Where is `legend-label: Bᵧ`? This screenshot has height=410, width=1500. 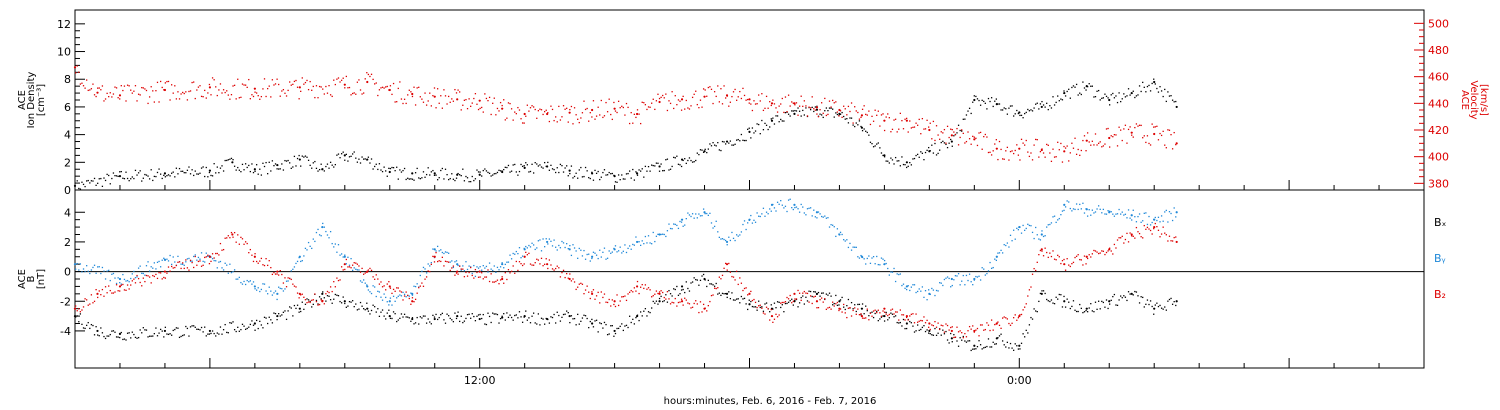 legend-label: Bᵧ is located at coordinates (1440, 258).